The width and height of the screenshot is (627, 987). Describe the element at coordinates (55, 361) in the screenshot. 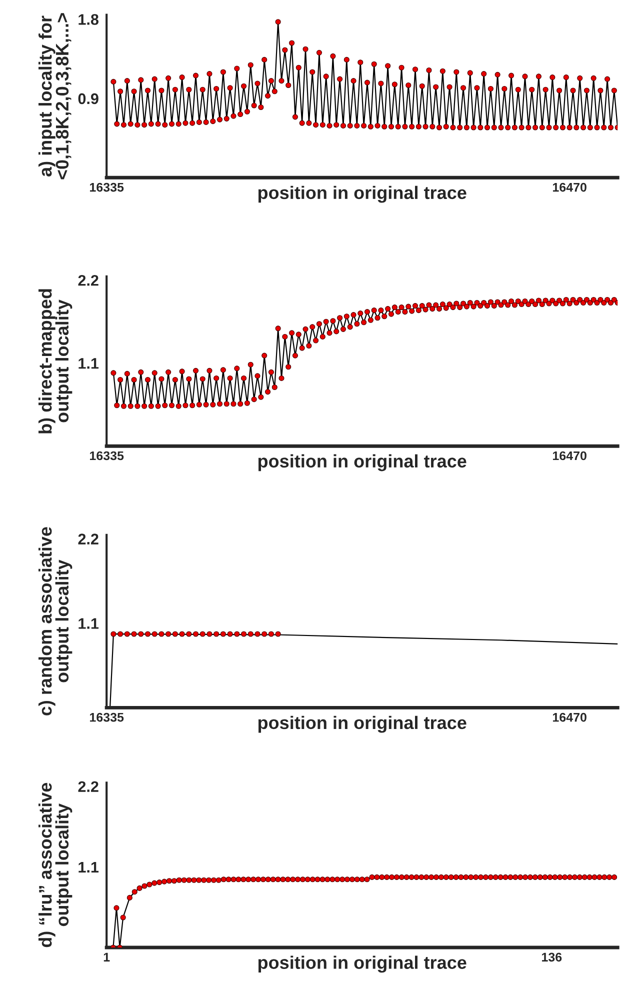

I see `y-axis-title: b) direct-mapped output locality` at that location.